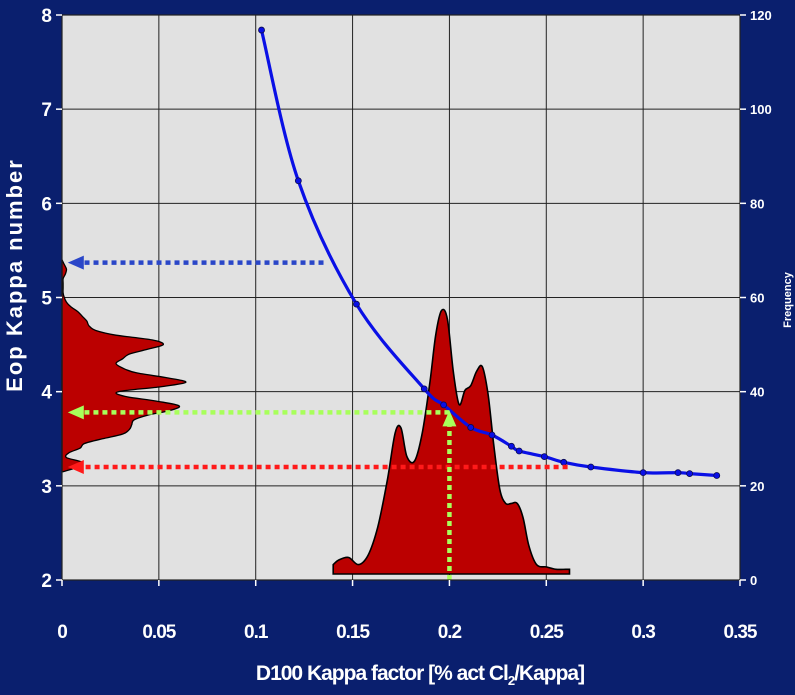 The image size is (795, 695). Describe the element at coordinates (46, 299) in the screenshot. I see `y-tick-label: 5` at that location.